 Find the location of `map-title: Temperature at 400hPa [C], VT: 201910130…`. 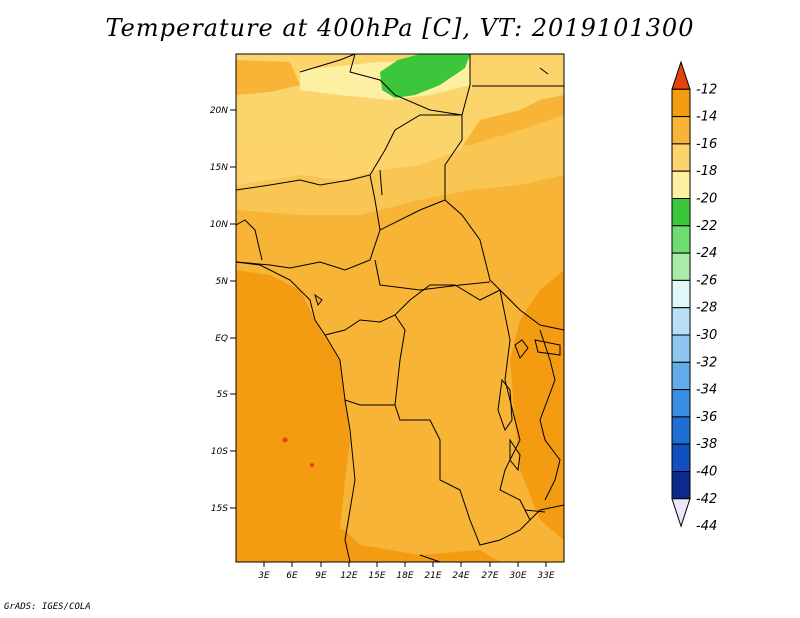

map-title: Temperature at 400hPa [C], VT: 201910130… is located at coordinates (400, 28).